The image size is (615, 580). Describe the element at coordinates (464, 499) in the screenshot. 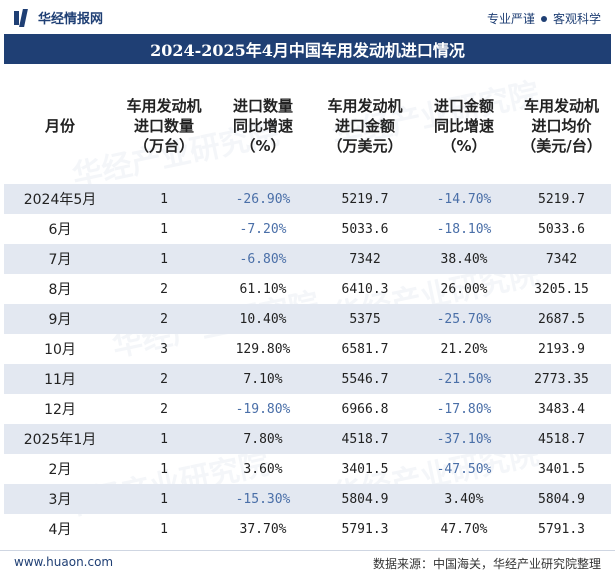

I see `cell-amount-yoy: 3.40%` at that location.